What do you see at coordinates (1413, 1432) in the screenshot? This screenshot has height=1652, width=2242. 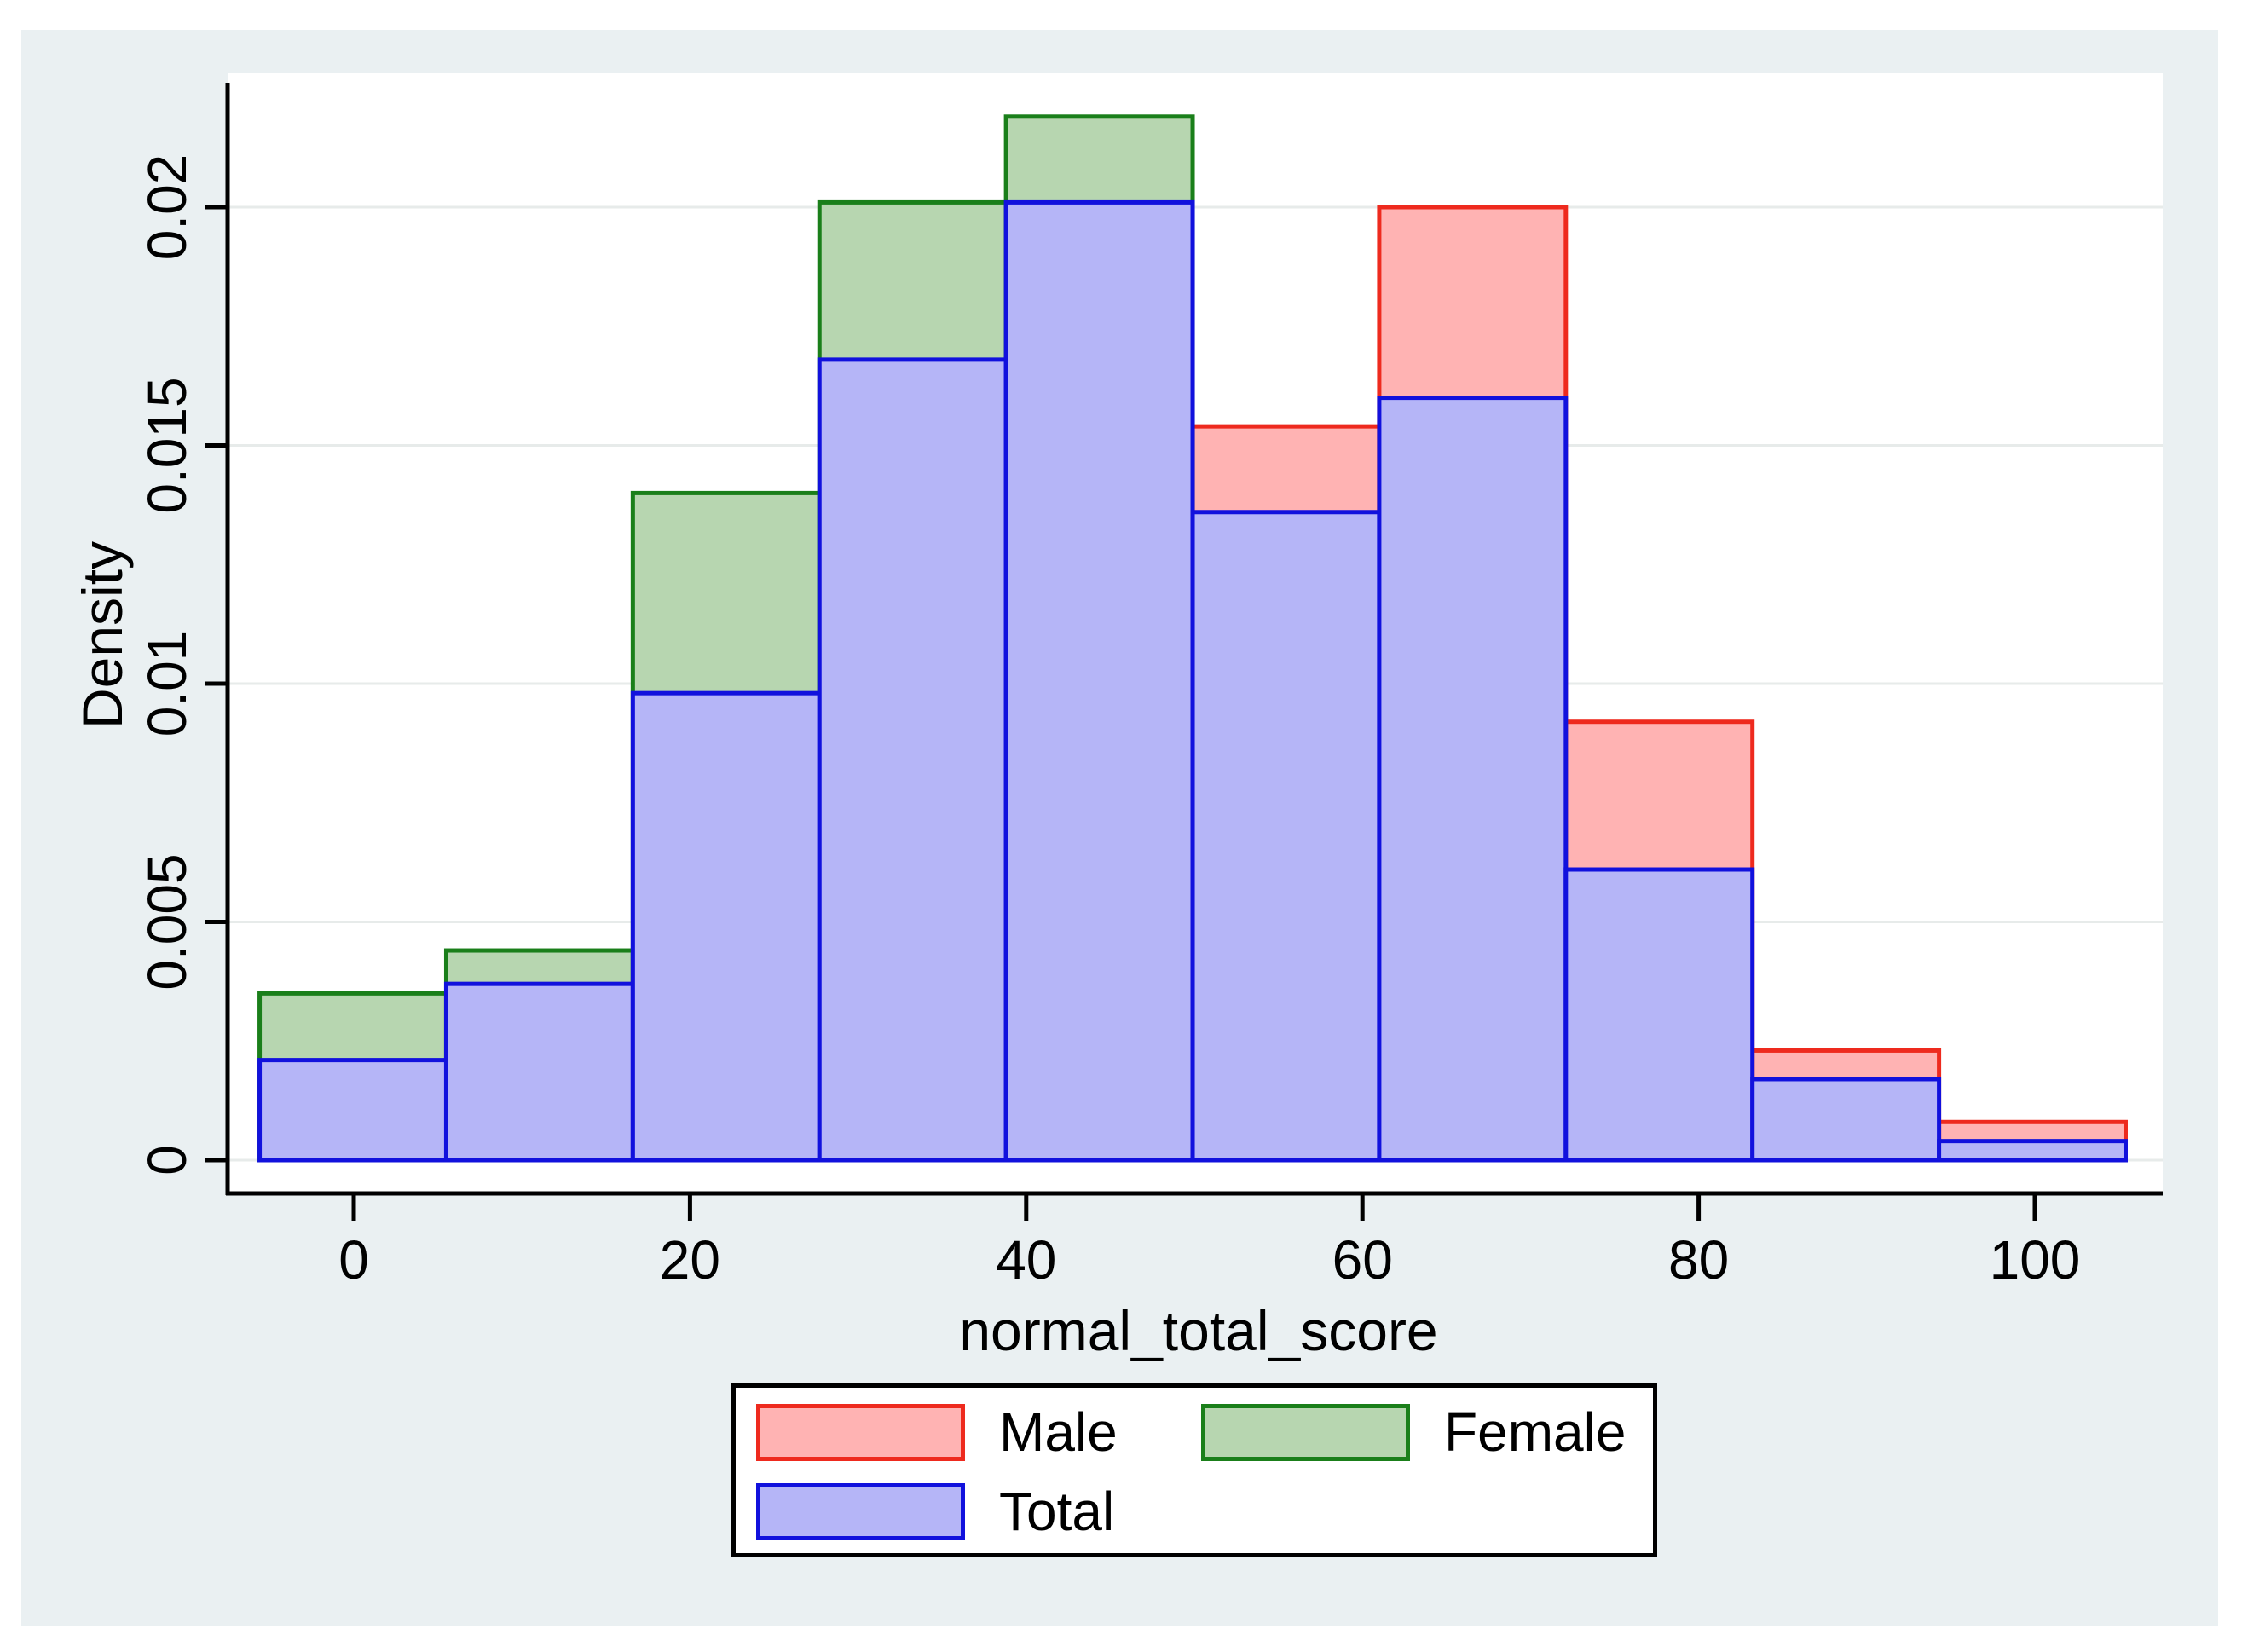 I see `legend-item-female: Female` at bounding box center [1413, 1432].